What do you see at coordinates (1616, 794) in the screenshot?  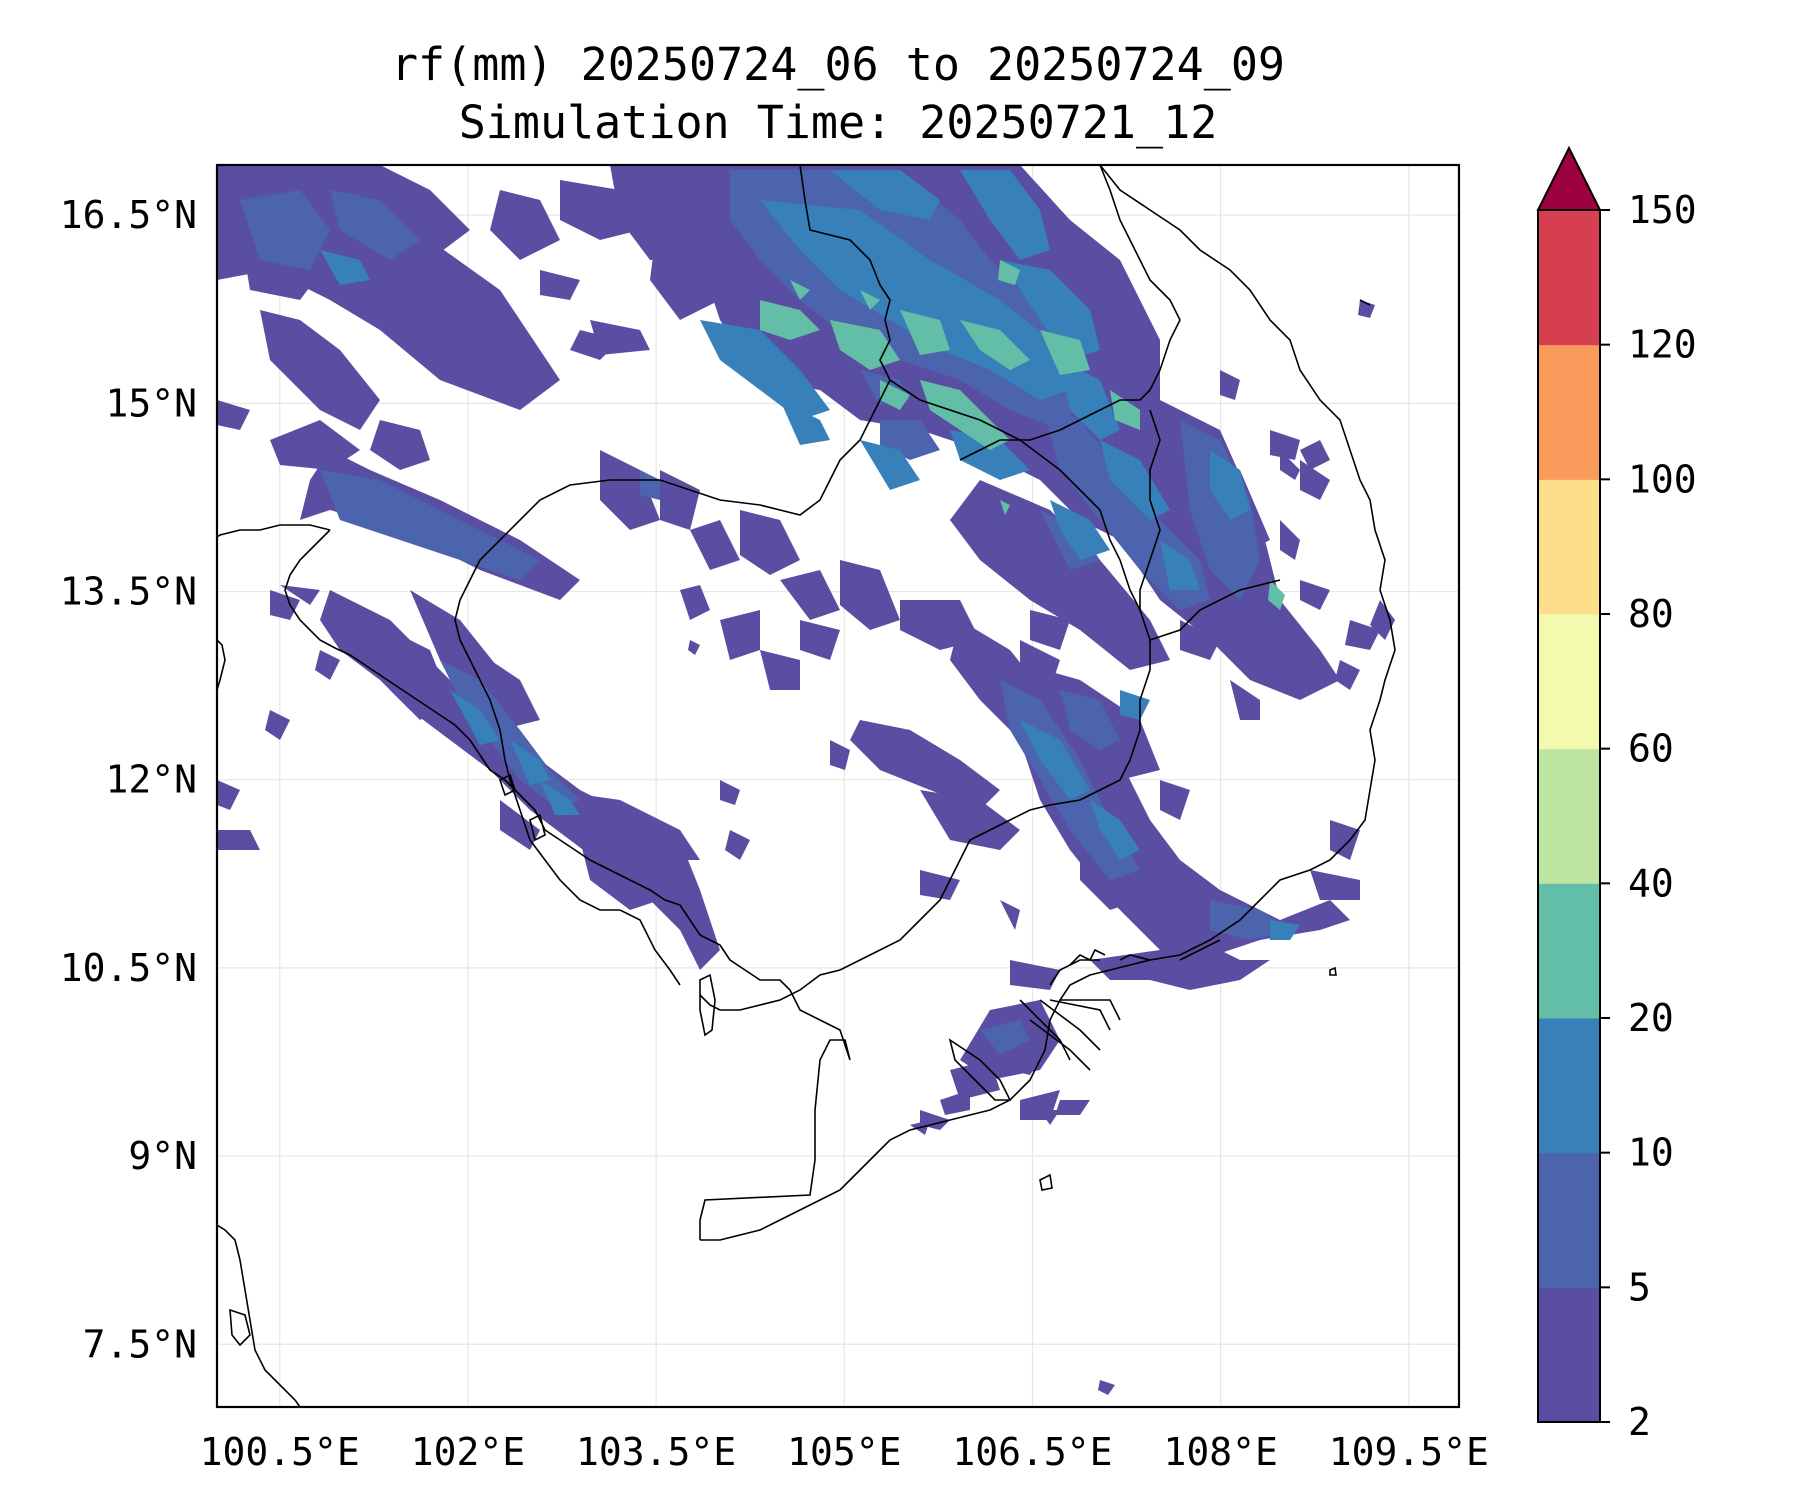 I see `colorbar: 2 5 10 20 40 60 80 100 120 150` at bounding box center [1616, 794].